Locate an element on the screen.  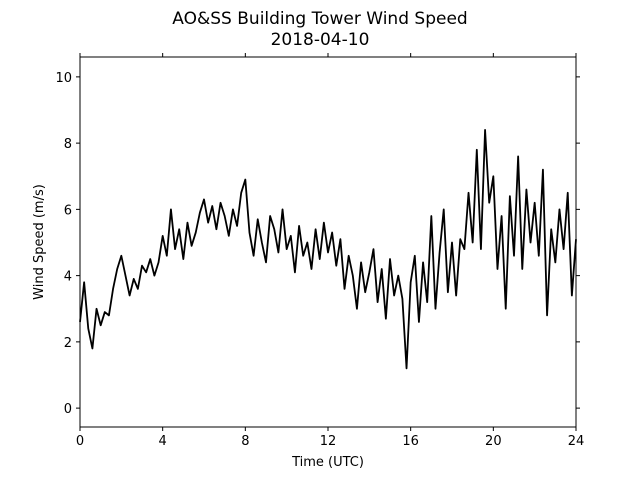
x-axis-label: Time (UTC) is located at coordinates (327, 462).